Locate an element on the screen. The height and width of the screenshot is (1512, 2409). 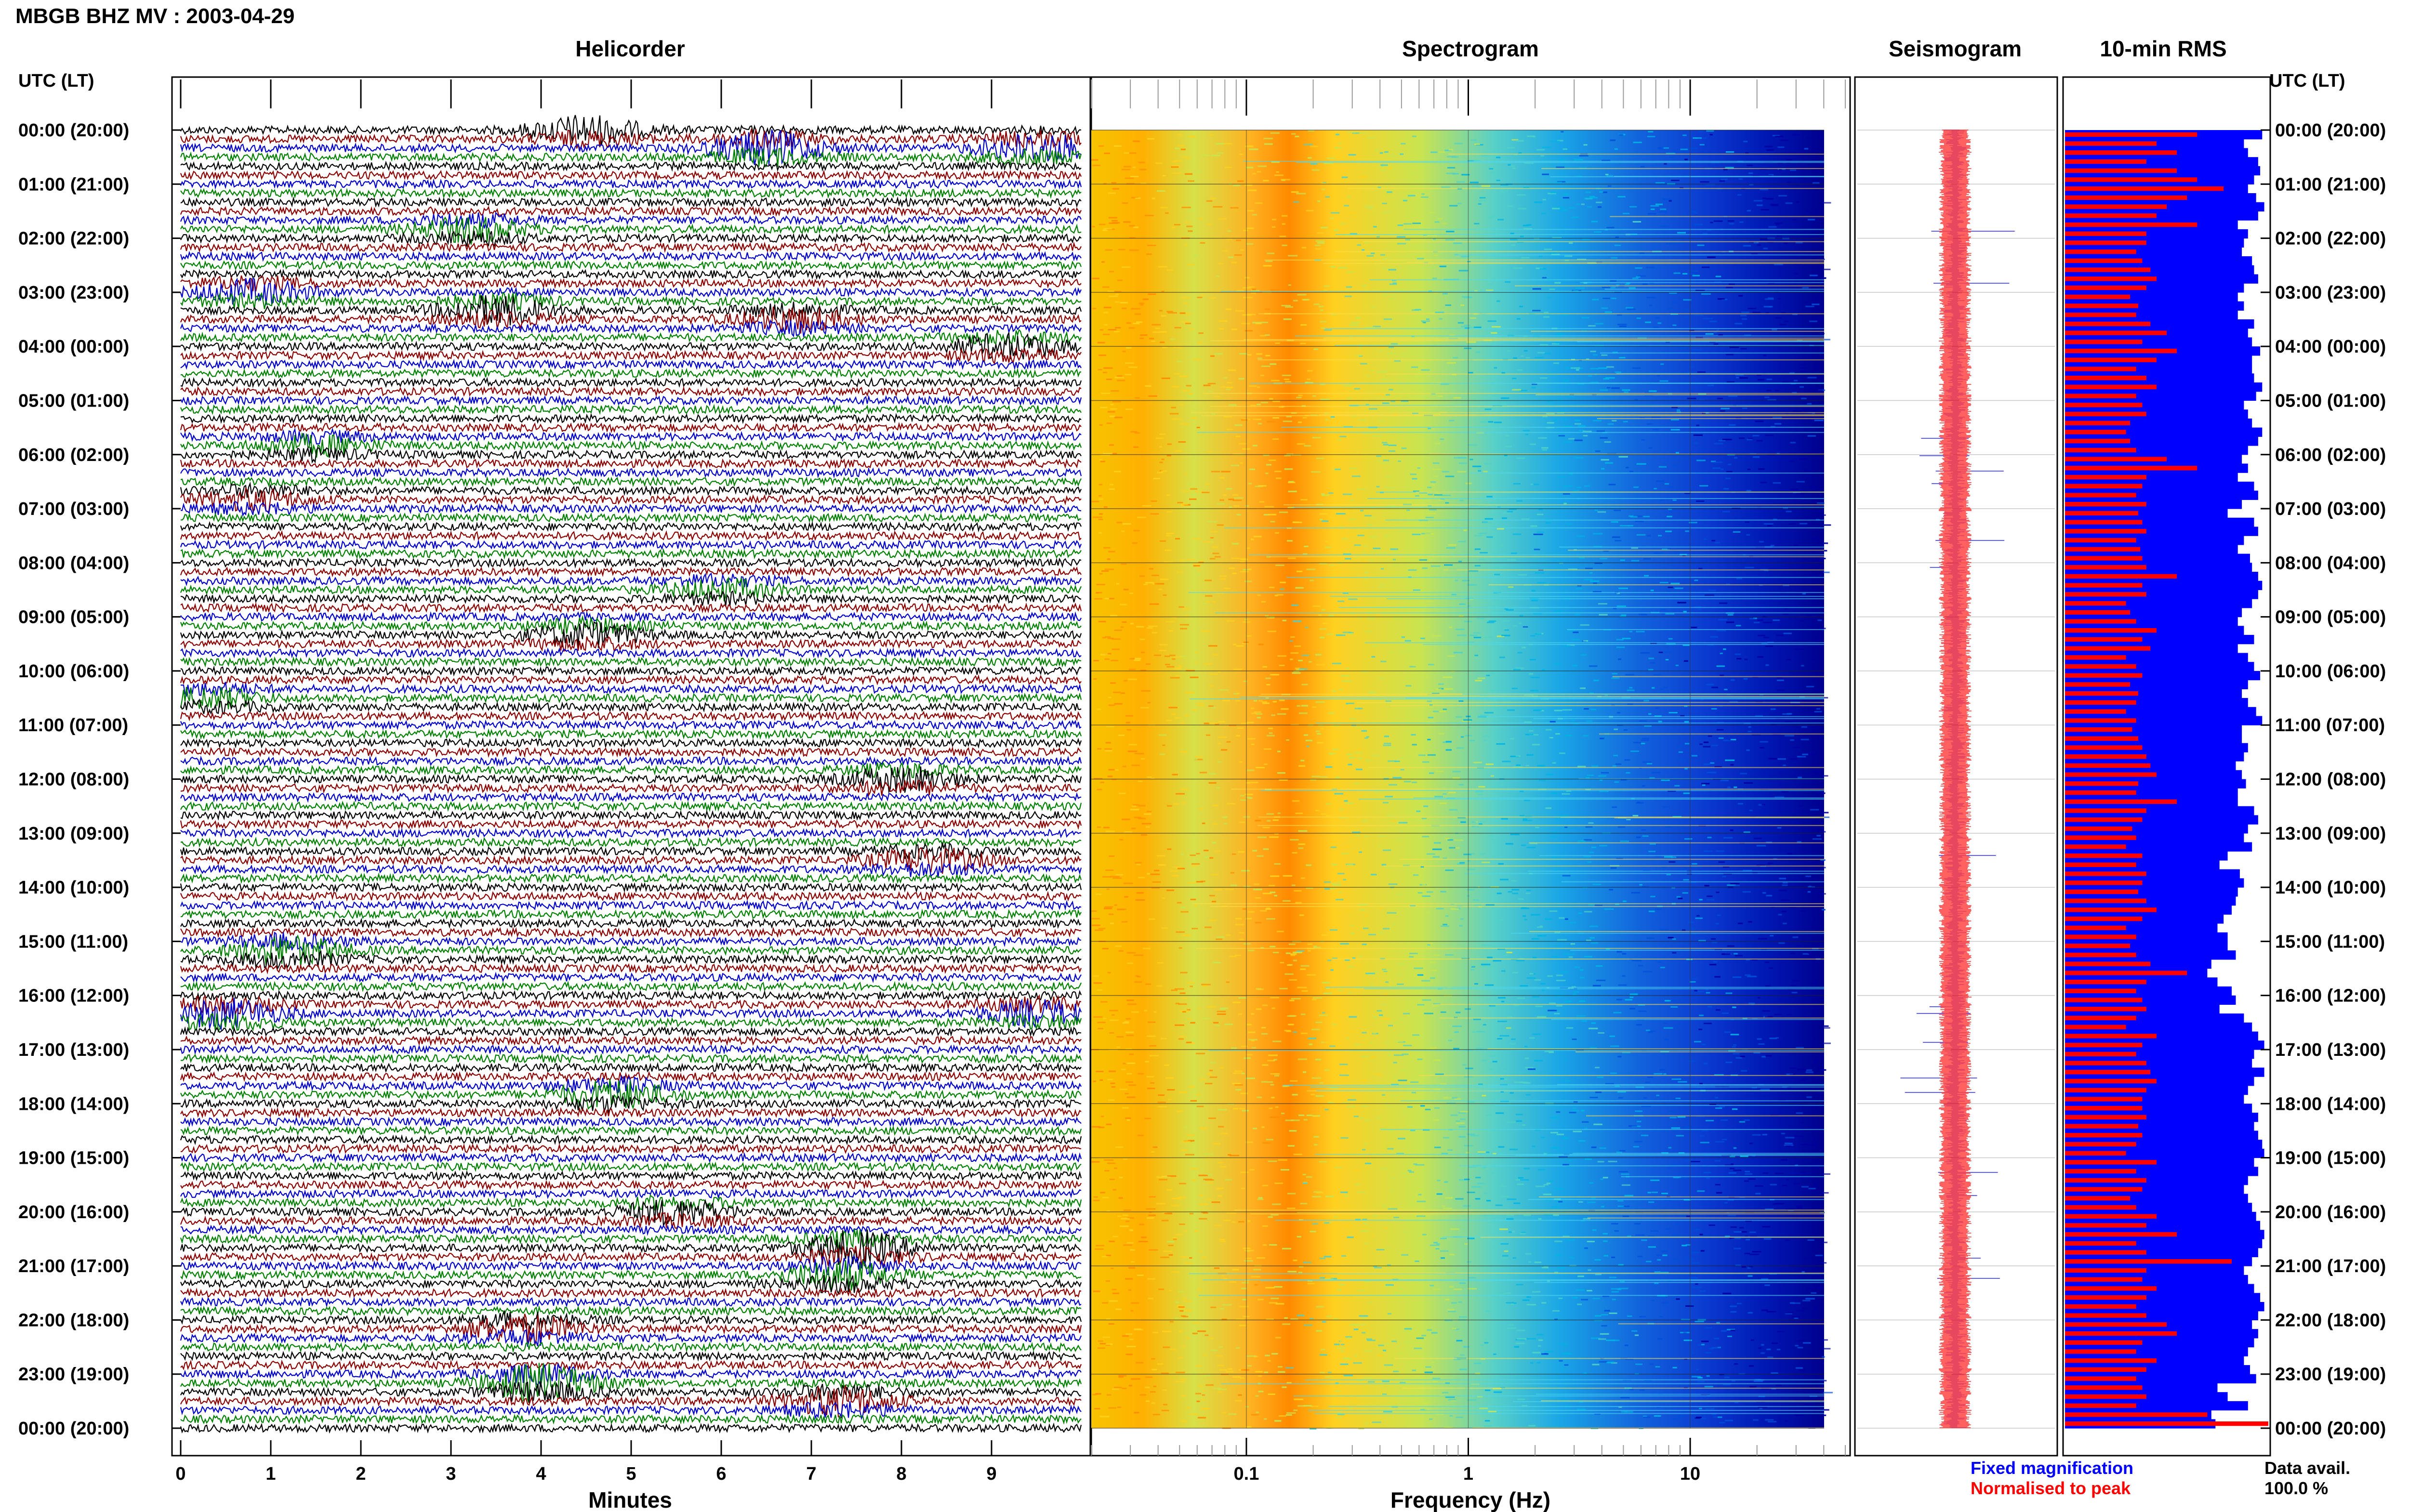
helicorder-x-tick-label: 5 is located at coordinates (631, 1474).